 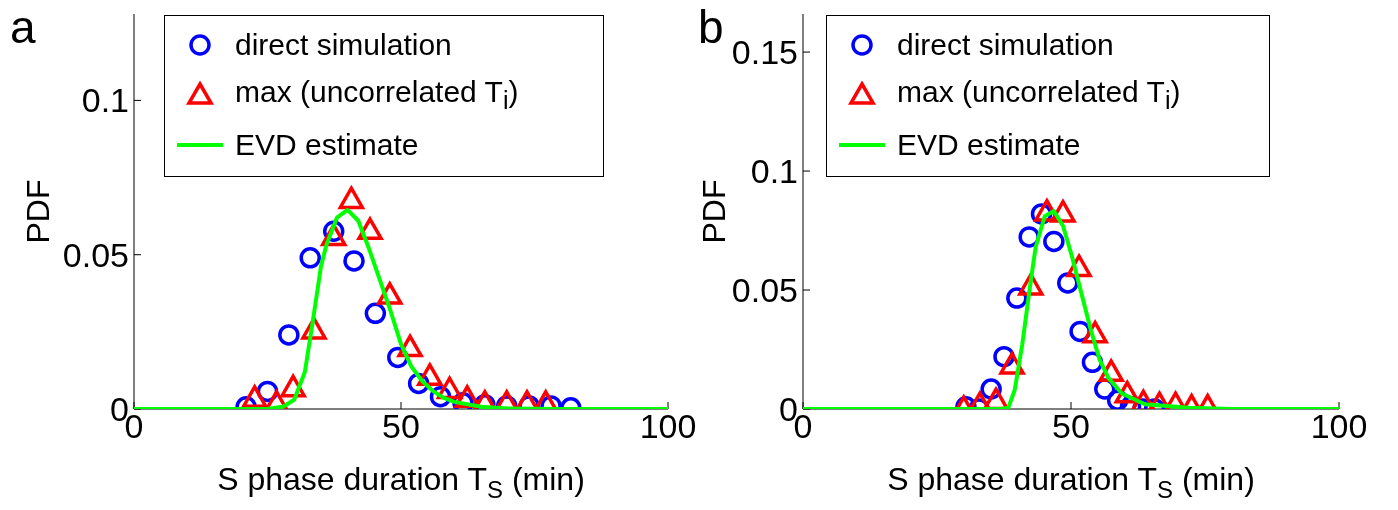 I want to click on y-tick-label: 0.15, so click(x=764, y=52).